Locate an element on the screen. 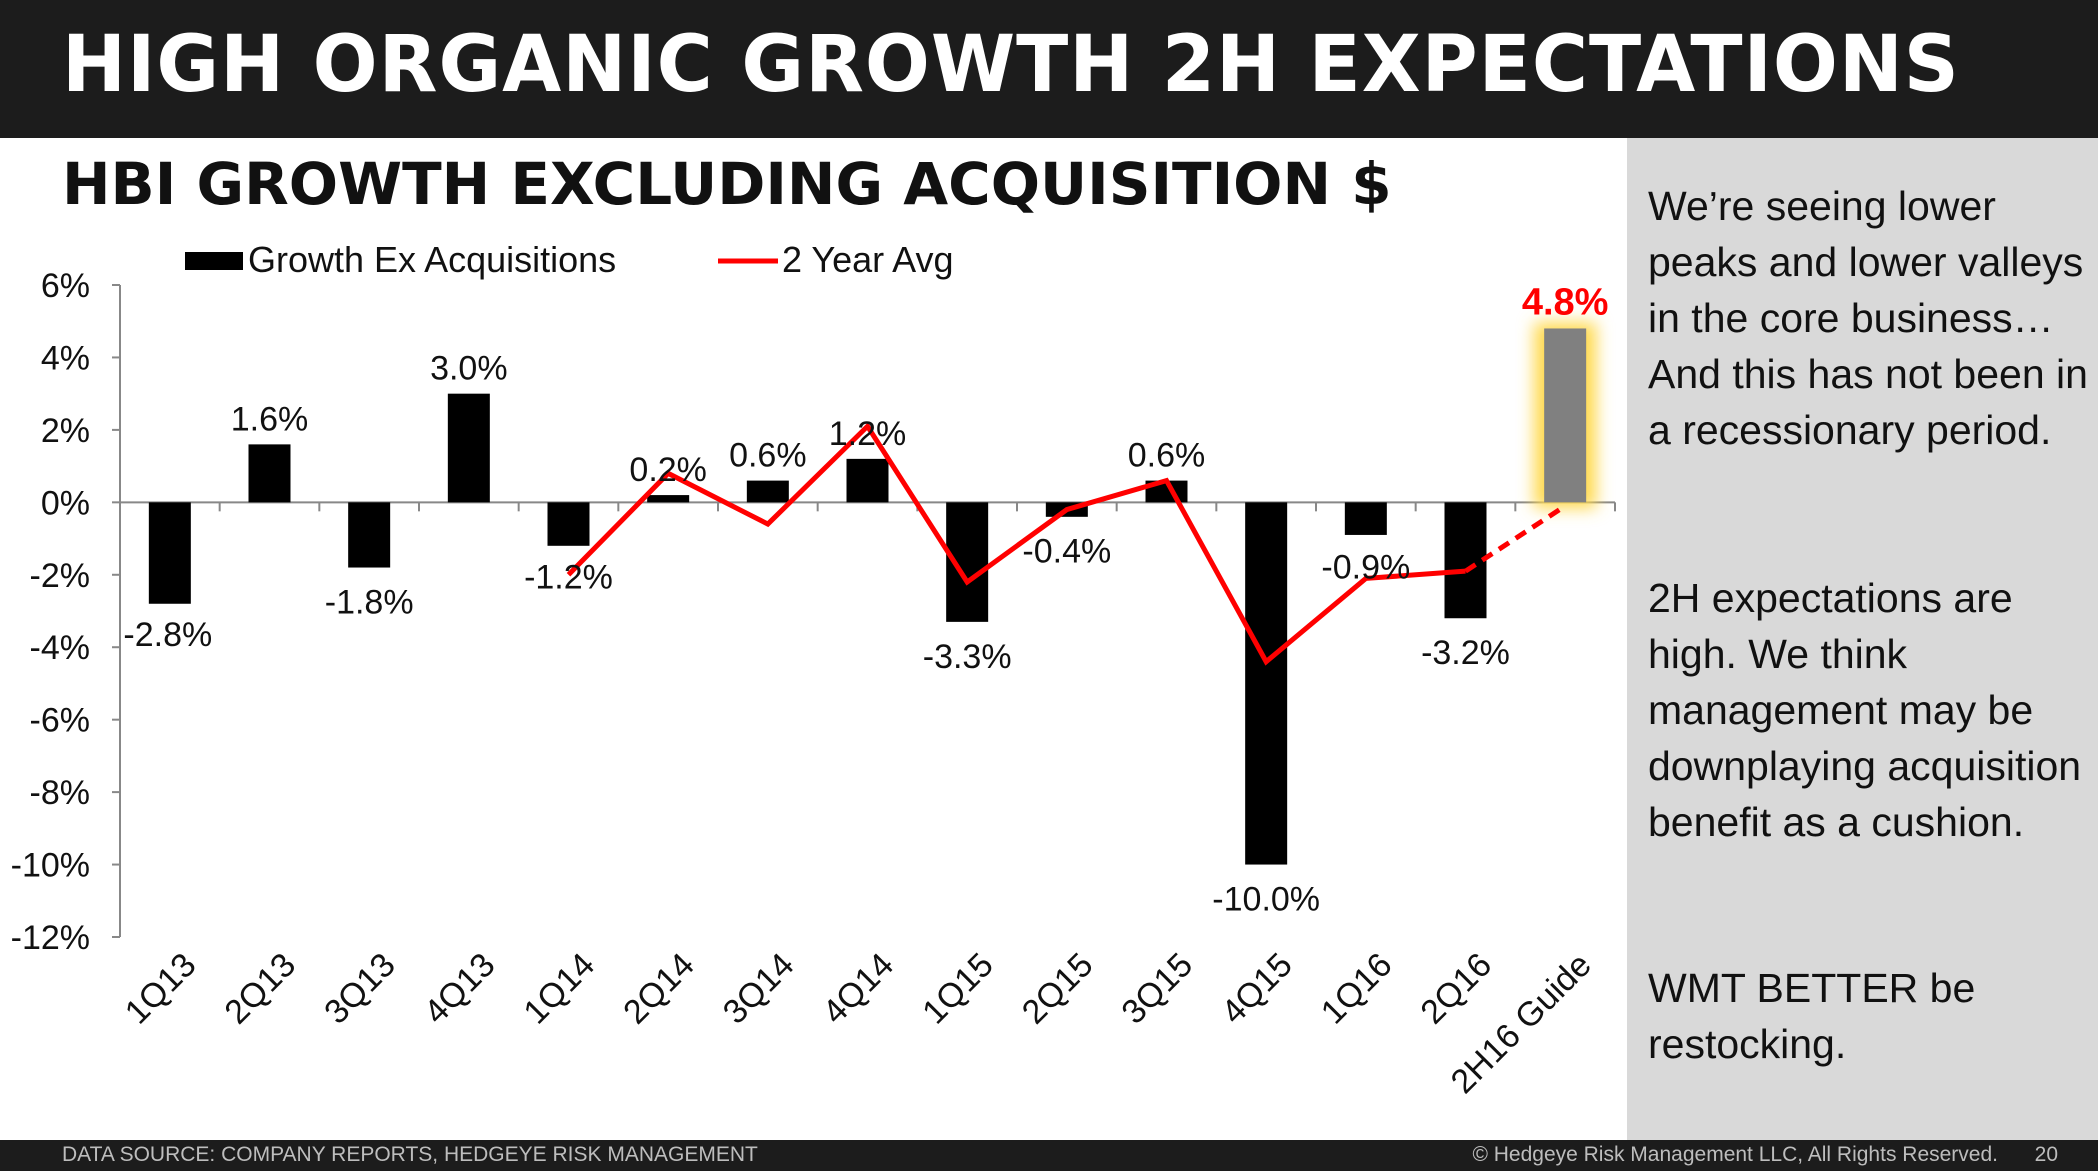 The image size is (2098, 1171). data-label: 1.2% is located at coordinates (868, 434).